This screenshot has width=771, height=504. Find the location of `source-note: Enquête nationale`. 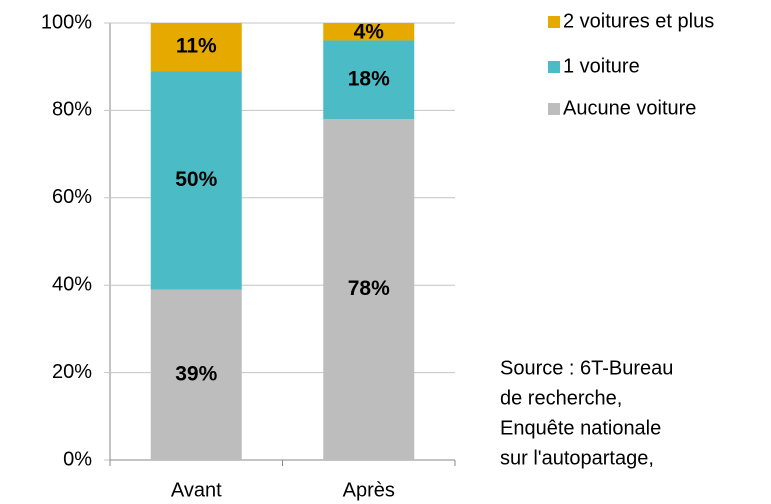

source-note: Enquête nationale is located at coordinates (580, 428).